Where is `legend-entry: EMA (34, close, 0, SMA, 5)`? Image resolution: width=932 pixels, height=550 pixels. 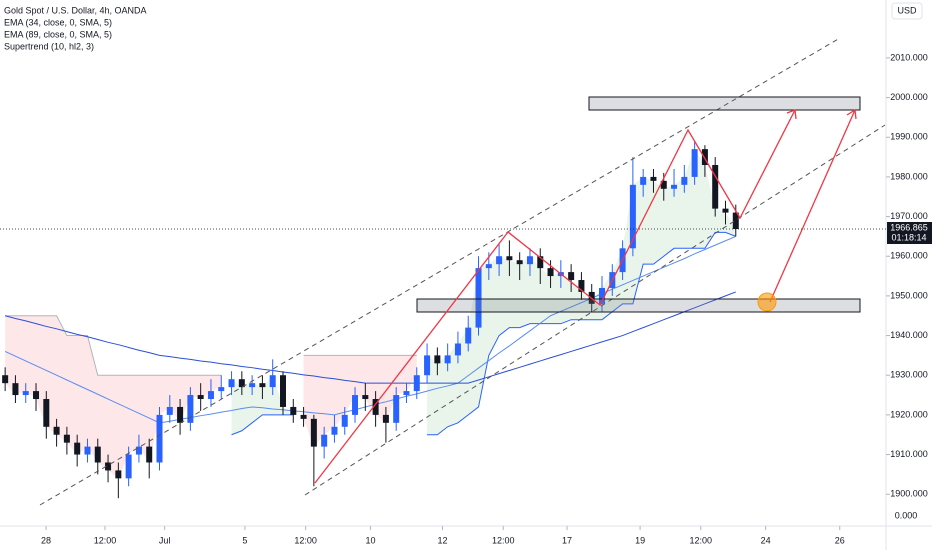 legend-entry: EMA (34, close, 0, SMA, 5) is located at coordinates (58, 22).